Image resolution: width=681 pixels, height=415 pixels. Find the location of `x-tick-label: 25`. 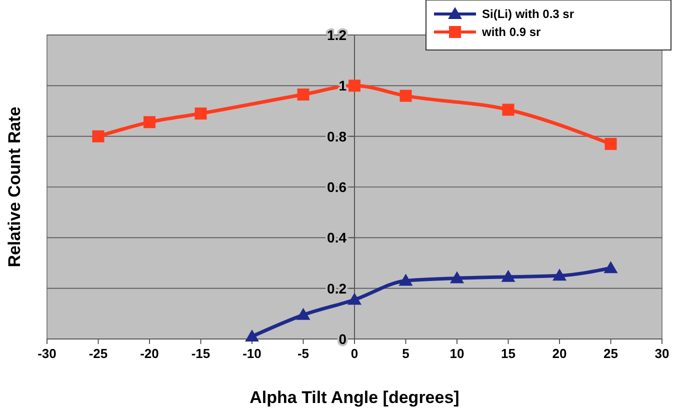

x-tick-label: 25 is located at coordinates (611, 353).